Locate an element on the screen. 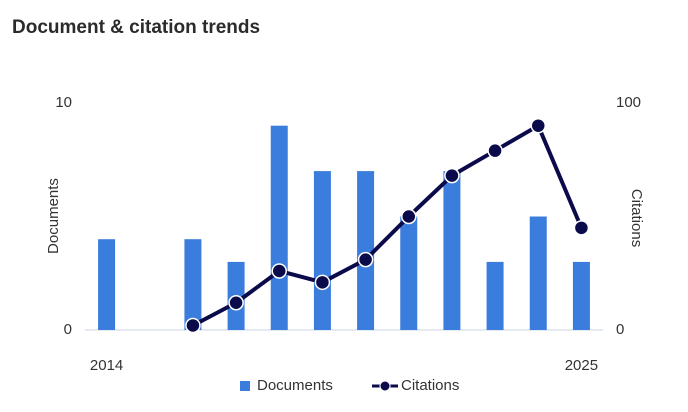 Image resolution: width=688 pixels, height=412 pixels. y-axis-label: Documents is located at coordinates (53, 216).